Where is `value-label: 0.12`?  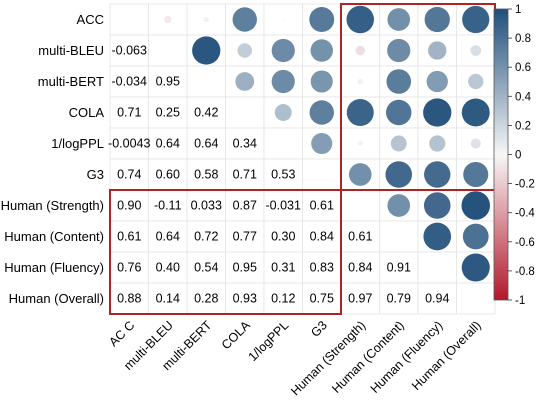 value-label: 0.12 is located at coordinates (283, 299).